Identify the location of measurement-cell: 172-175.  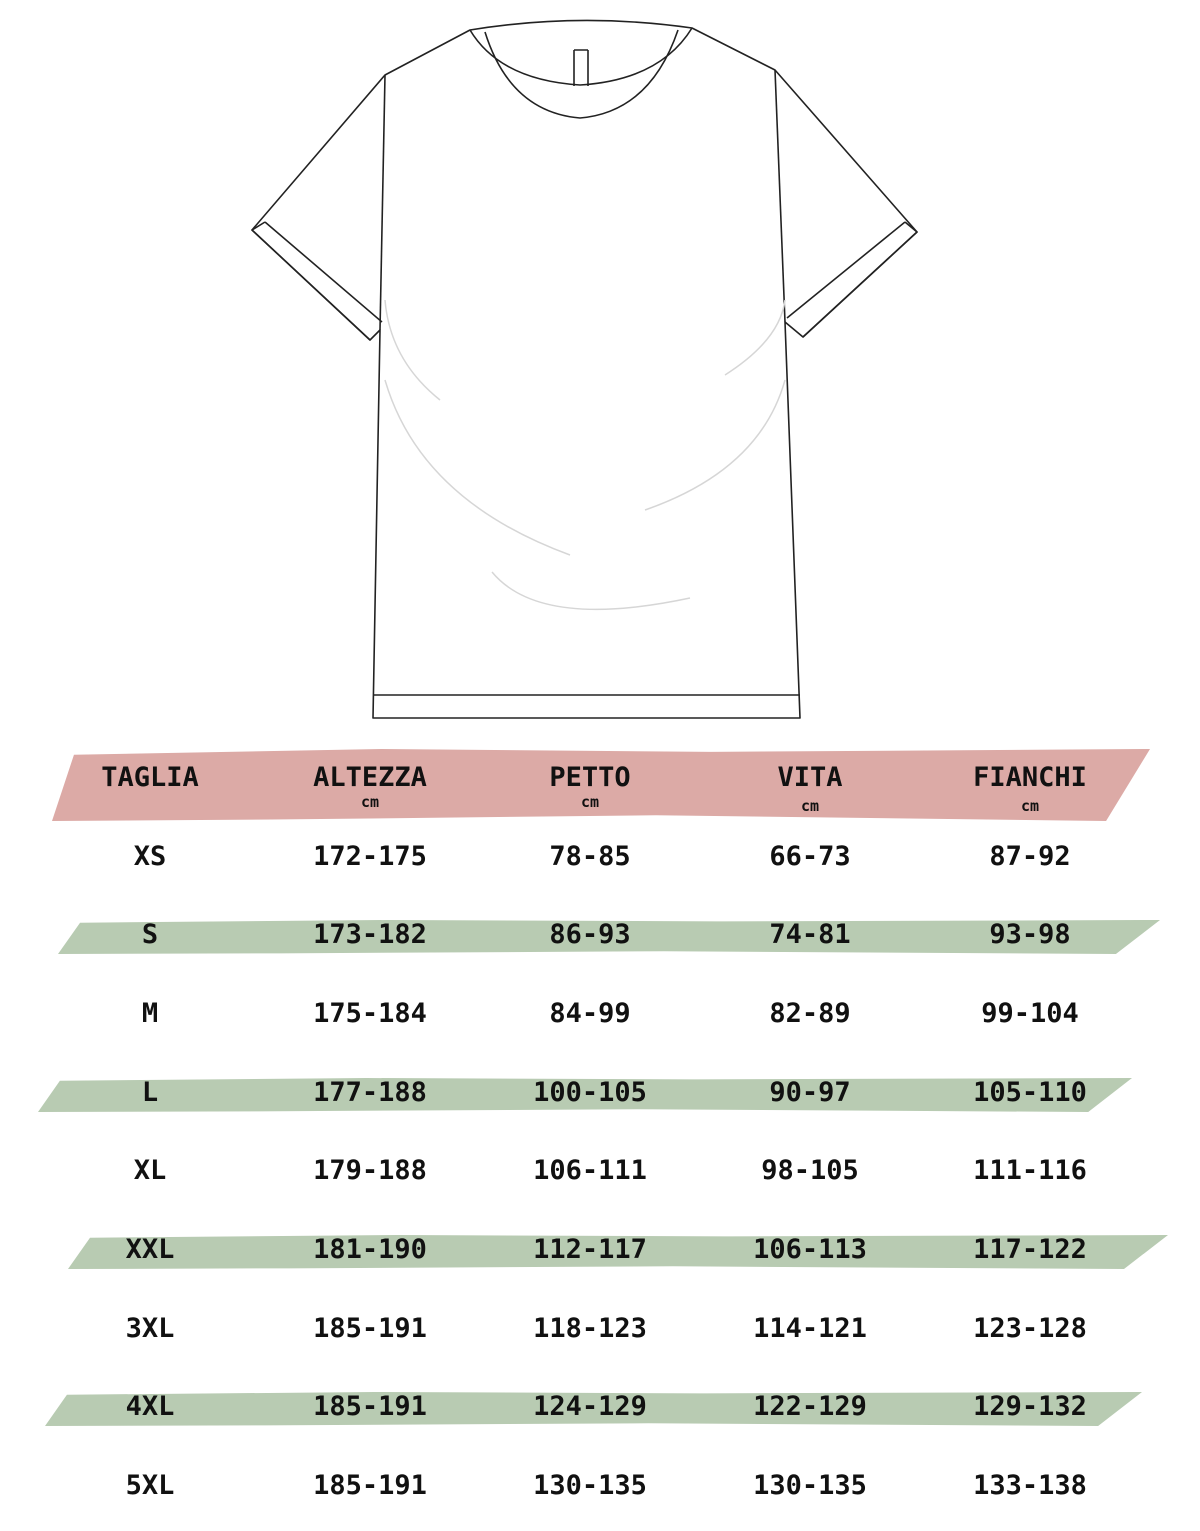
(370, 856).